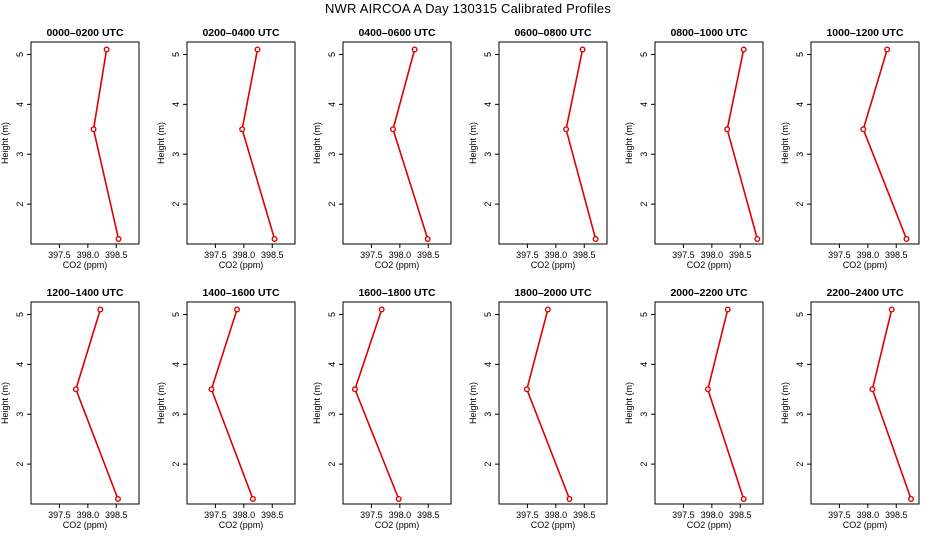 This screenshot has height=540, width=936. I want to click on panel-1-xtick-label-3: 398.5, so click(116, 255).